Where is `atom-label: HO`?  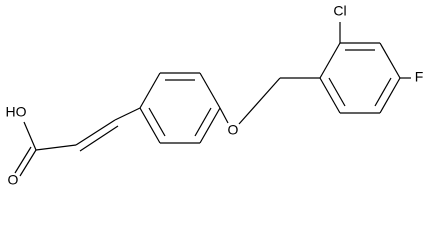
atom-label: HO is located at coordinates (16, 112).